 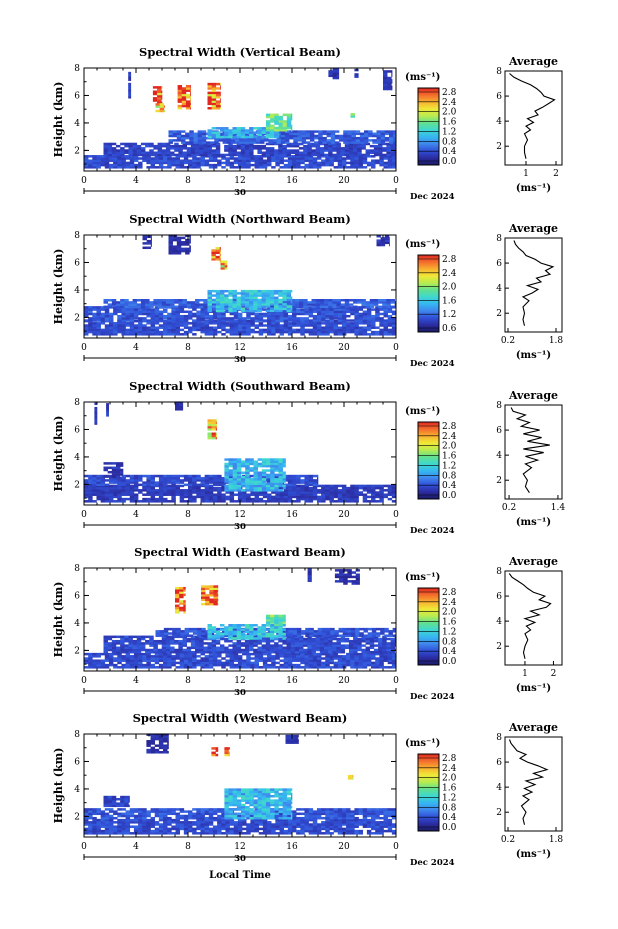 What do you see at coordinates (533, 61) in the screenshot?
I see `average-title: Average` at bounding box center [533, 61].